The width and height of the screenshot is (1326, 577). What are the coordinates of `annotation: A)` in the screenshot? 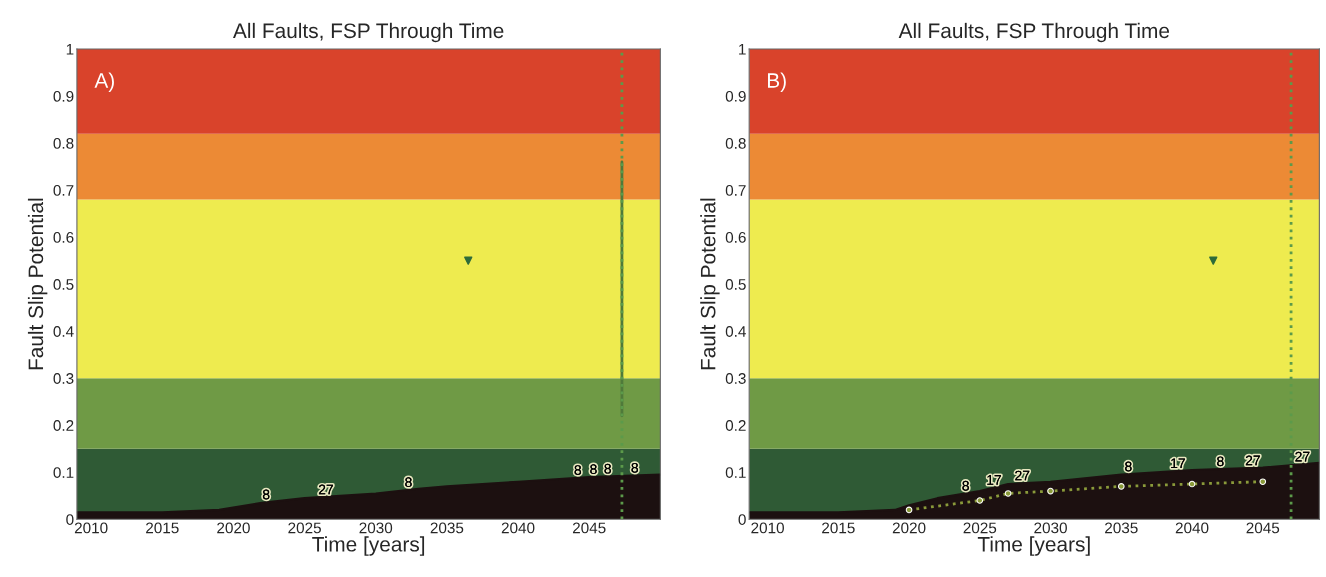 It's located at (104, 82).